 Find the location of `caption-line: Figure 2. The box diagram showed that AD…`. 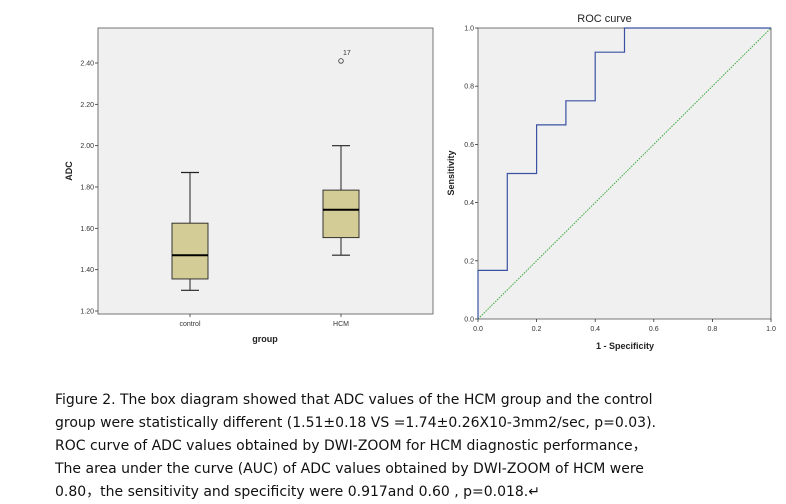

caption-line: Figure 2. The box diagram showed that AD… is located at coordinates (354, 400).